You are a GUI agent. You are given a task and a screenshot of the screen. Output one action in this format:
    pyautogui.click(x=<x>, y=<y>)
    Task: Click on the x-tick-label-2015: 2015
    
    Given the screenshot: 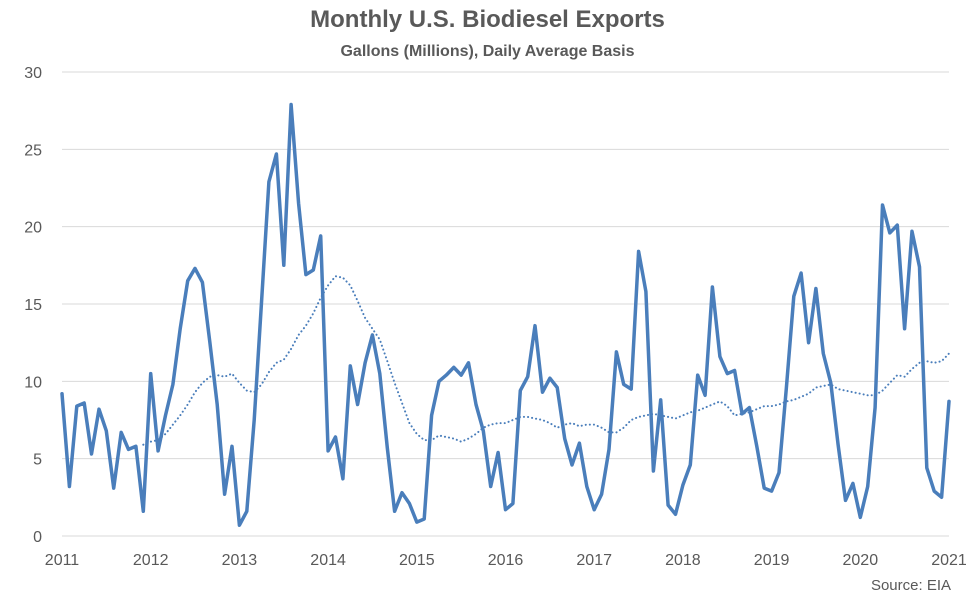 What is the action you would take?
    pyautogui.click(x=417, y=560)
    